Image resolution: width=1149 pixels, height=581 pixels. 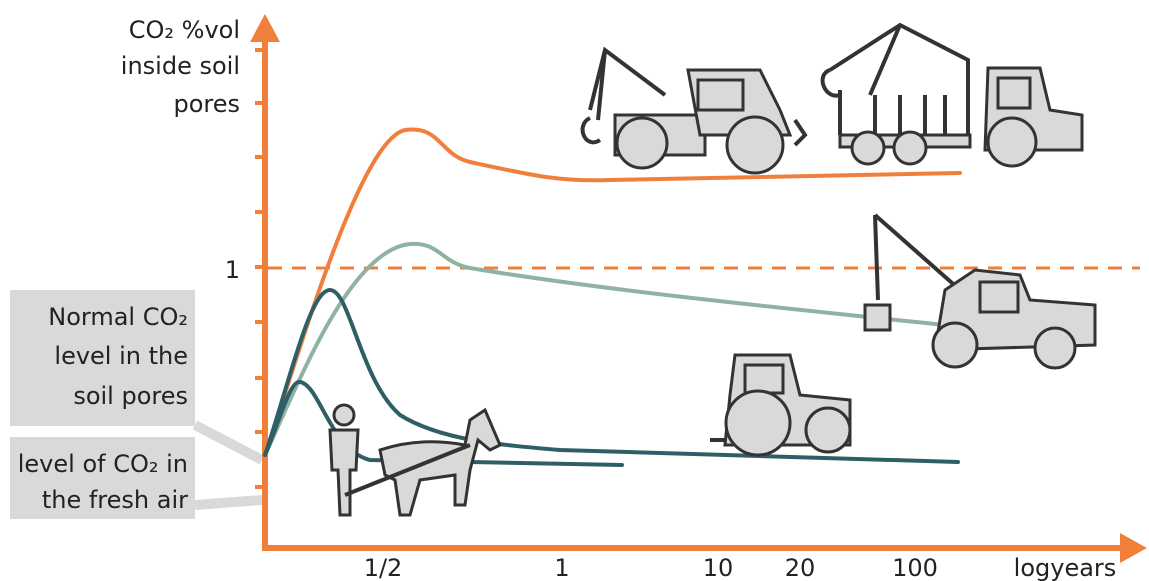 I want to click on y-axis-label: pores, so click(x=206, y=104).